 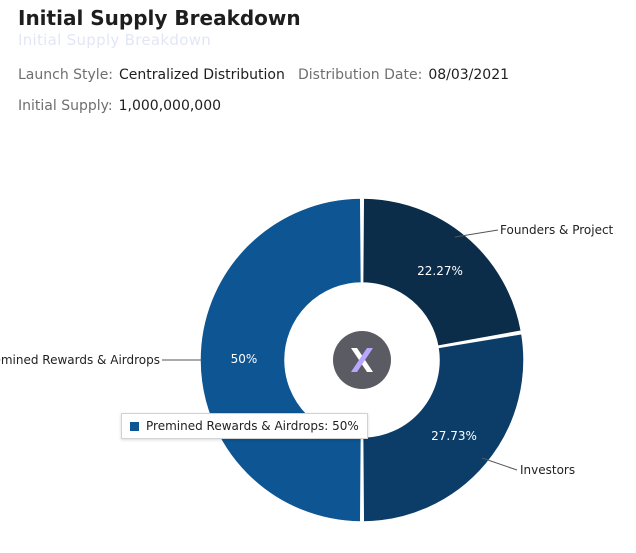 I want to click on slice-investors, so click(x=443, y=427).